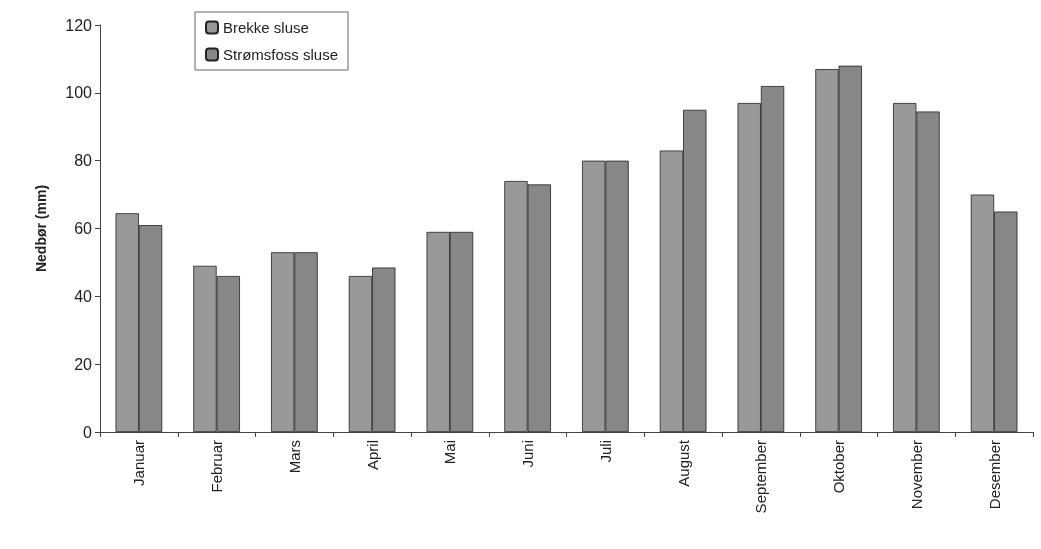 This screenshot has height=549, width=1041. What do you see at coordinates (916, 475) in the screenshot?
I see `x-tick-label: November` at bounding box center [916, 475].